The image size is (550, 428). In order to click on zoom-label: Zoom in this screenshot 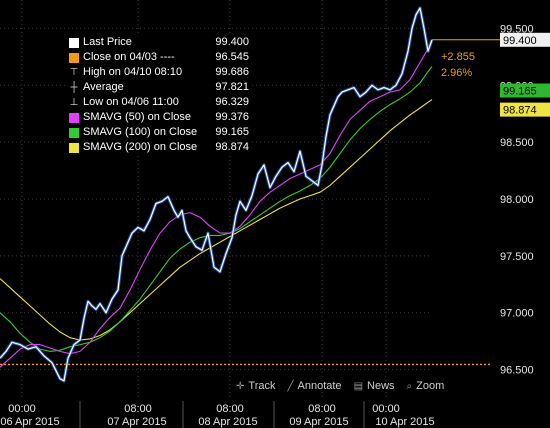, I will do `click(430, 386)`.